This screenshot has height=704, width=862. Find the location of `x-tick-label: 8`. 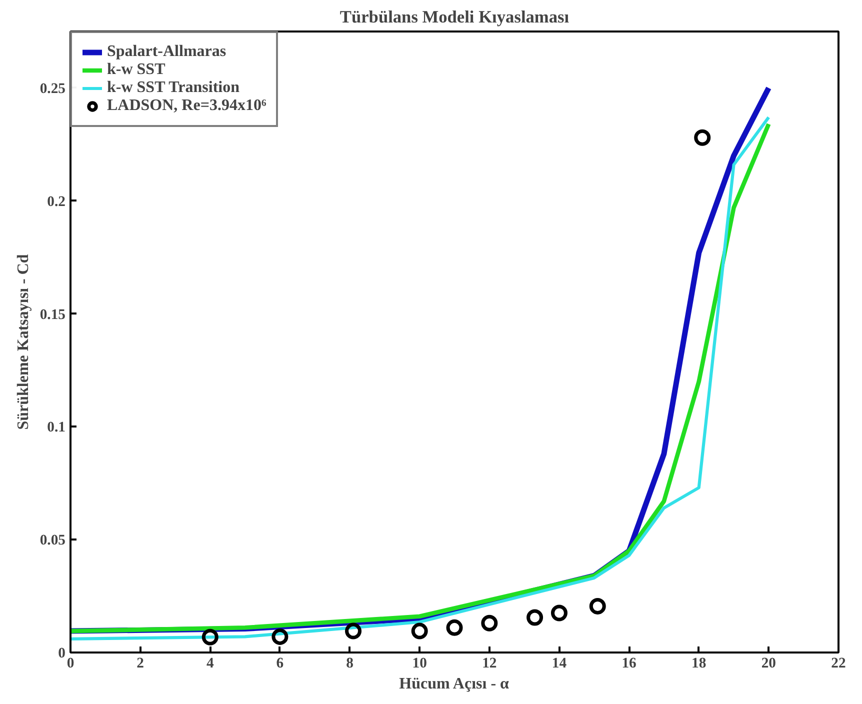

x-tick-label: 8 is located at coordinates (350, 664).